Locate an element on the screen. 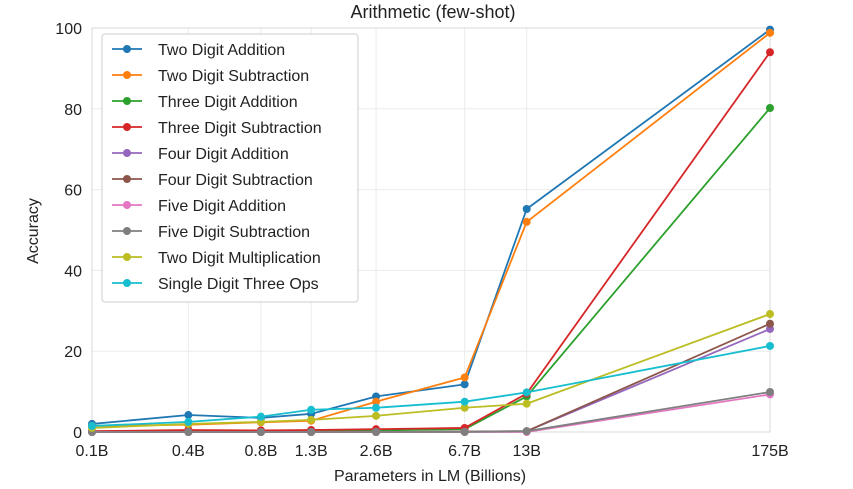  legend-label: Two Digit Multiplication is located at coordinates (239, 258).